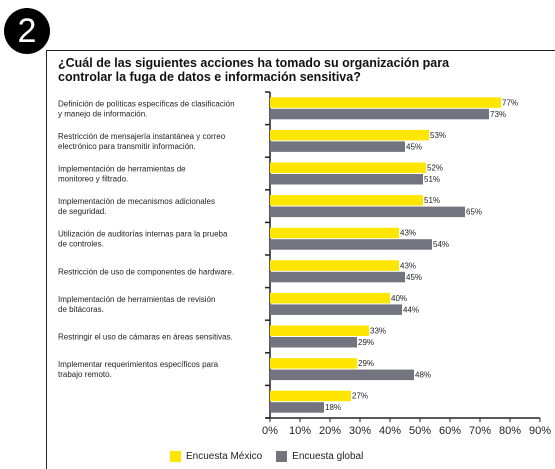 This screenshot has height=469, width=555. What do you see at coordinates (360, 431) in the screenshot?
I see `x-tick-label: 30%` at bounding box center [360, 431].